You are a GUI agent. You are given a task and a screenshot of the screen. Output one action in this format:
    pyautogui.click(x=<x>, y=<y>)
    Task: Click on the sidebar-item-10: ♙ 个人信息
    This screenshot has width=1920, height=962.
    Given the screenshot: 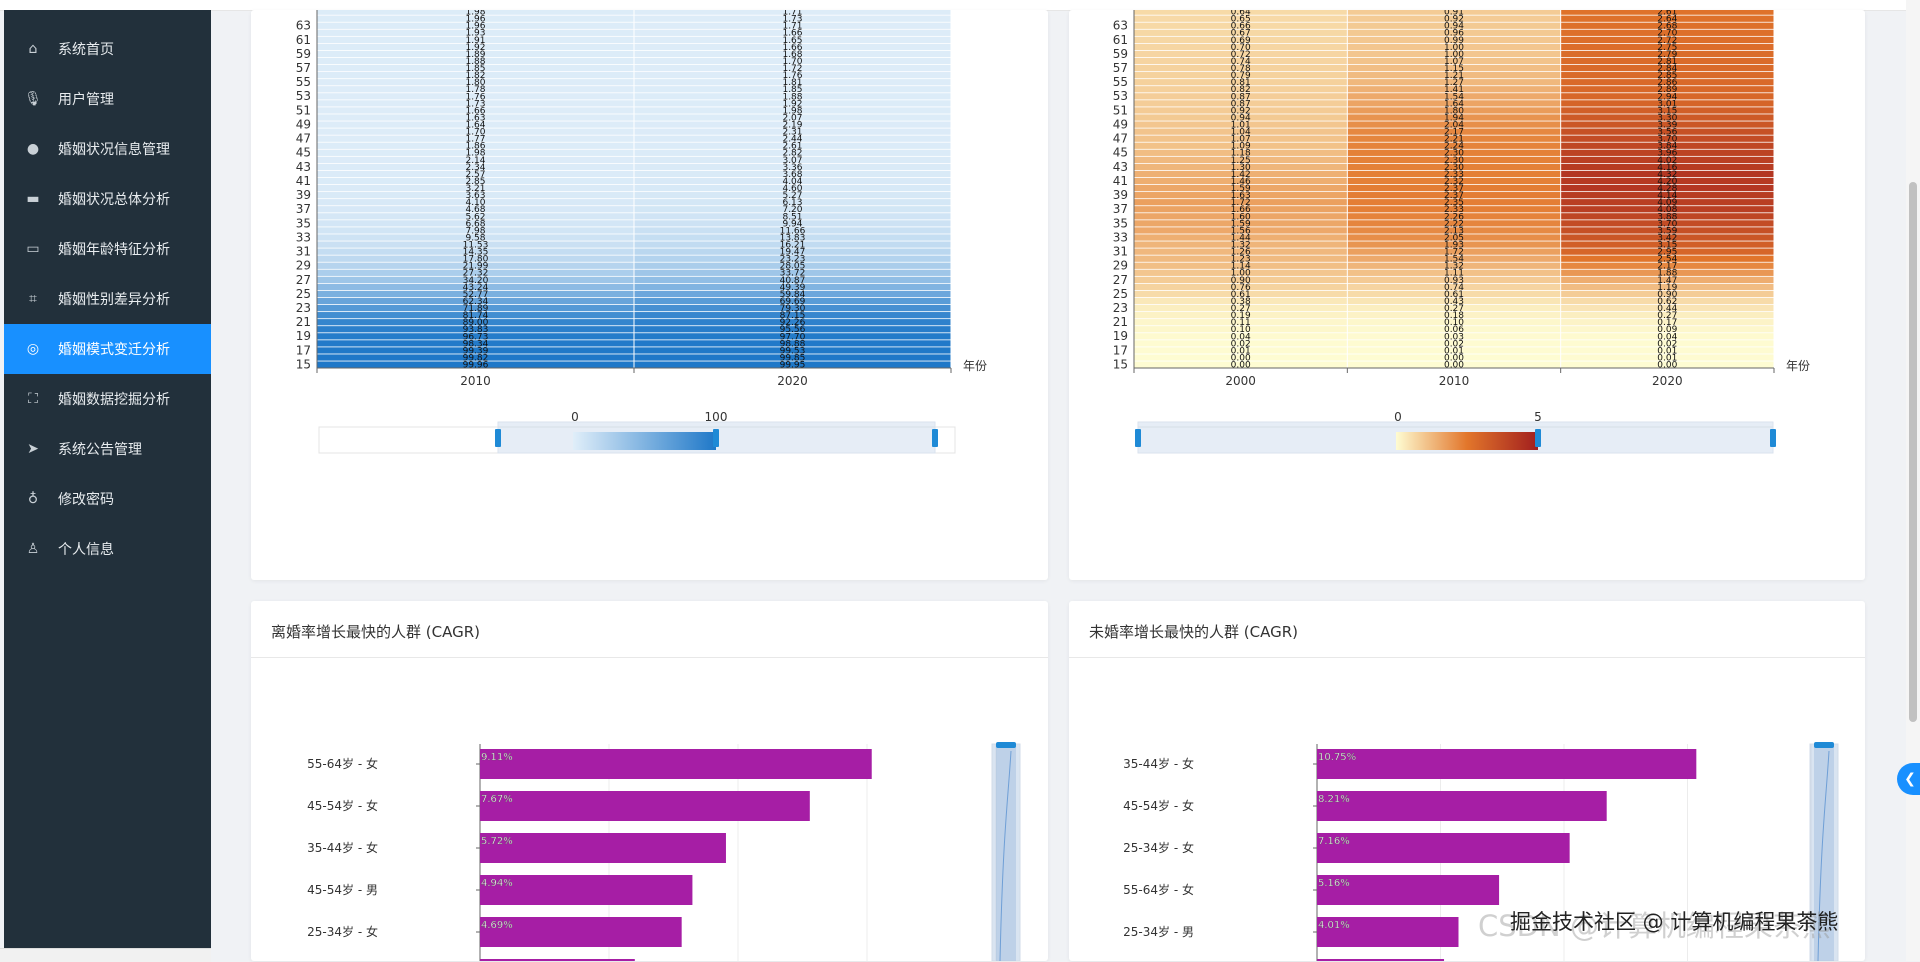 What is the action you would take?
    pyautogui.click(x=107, y=549)
    